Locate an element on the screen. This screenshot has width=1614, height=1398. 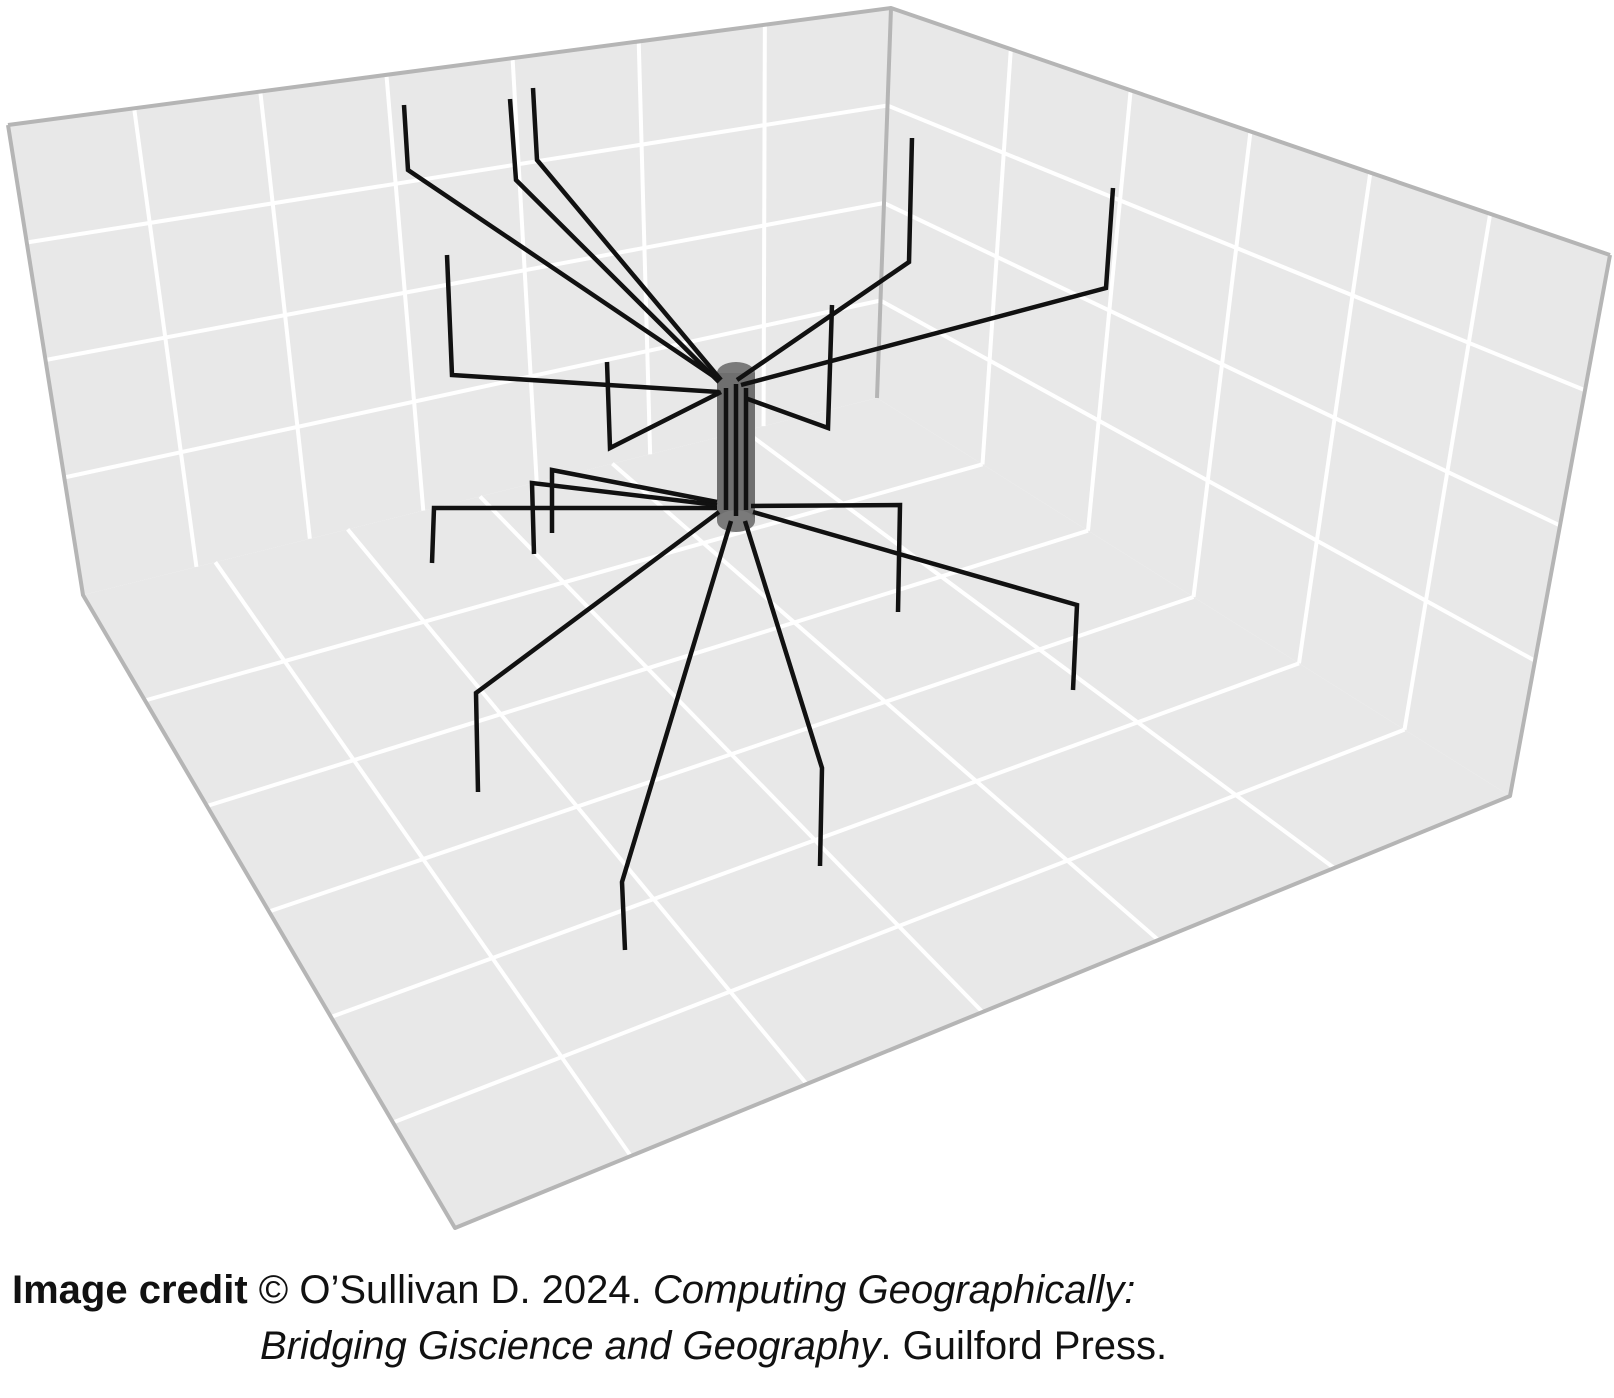
credit-publisher: . Guilford Press. is located at coordinates (1024, 1346).